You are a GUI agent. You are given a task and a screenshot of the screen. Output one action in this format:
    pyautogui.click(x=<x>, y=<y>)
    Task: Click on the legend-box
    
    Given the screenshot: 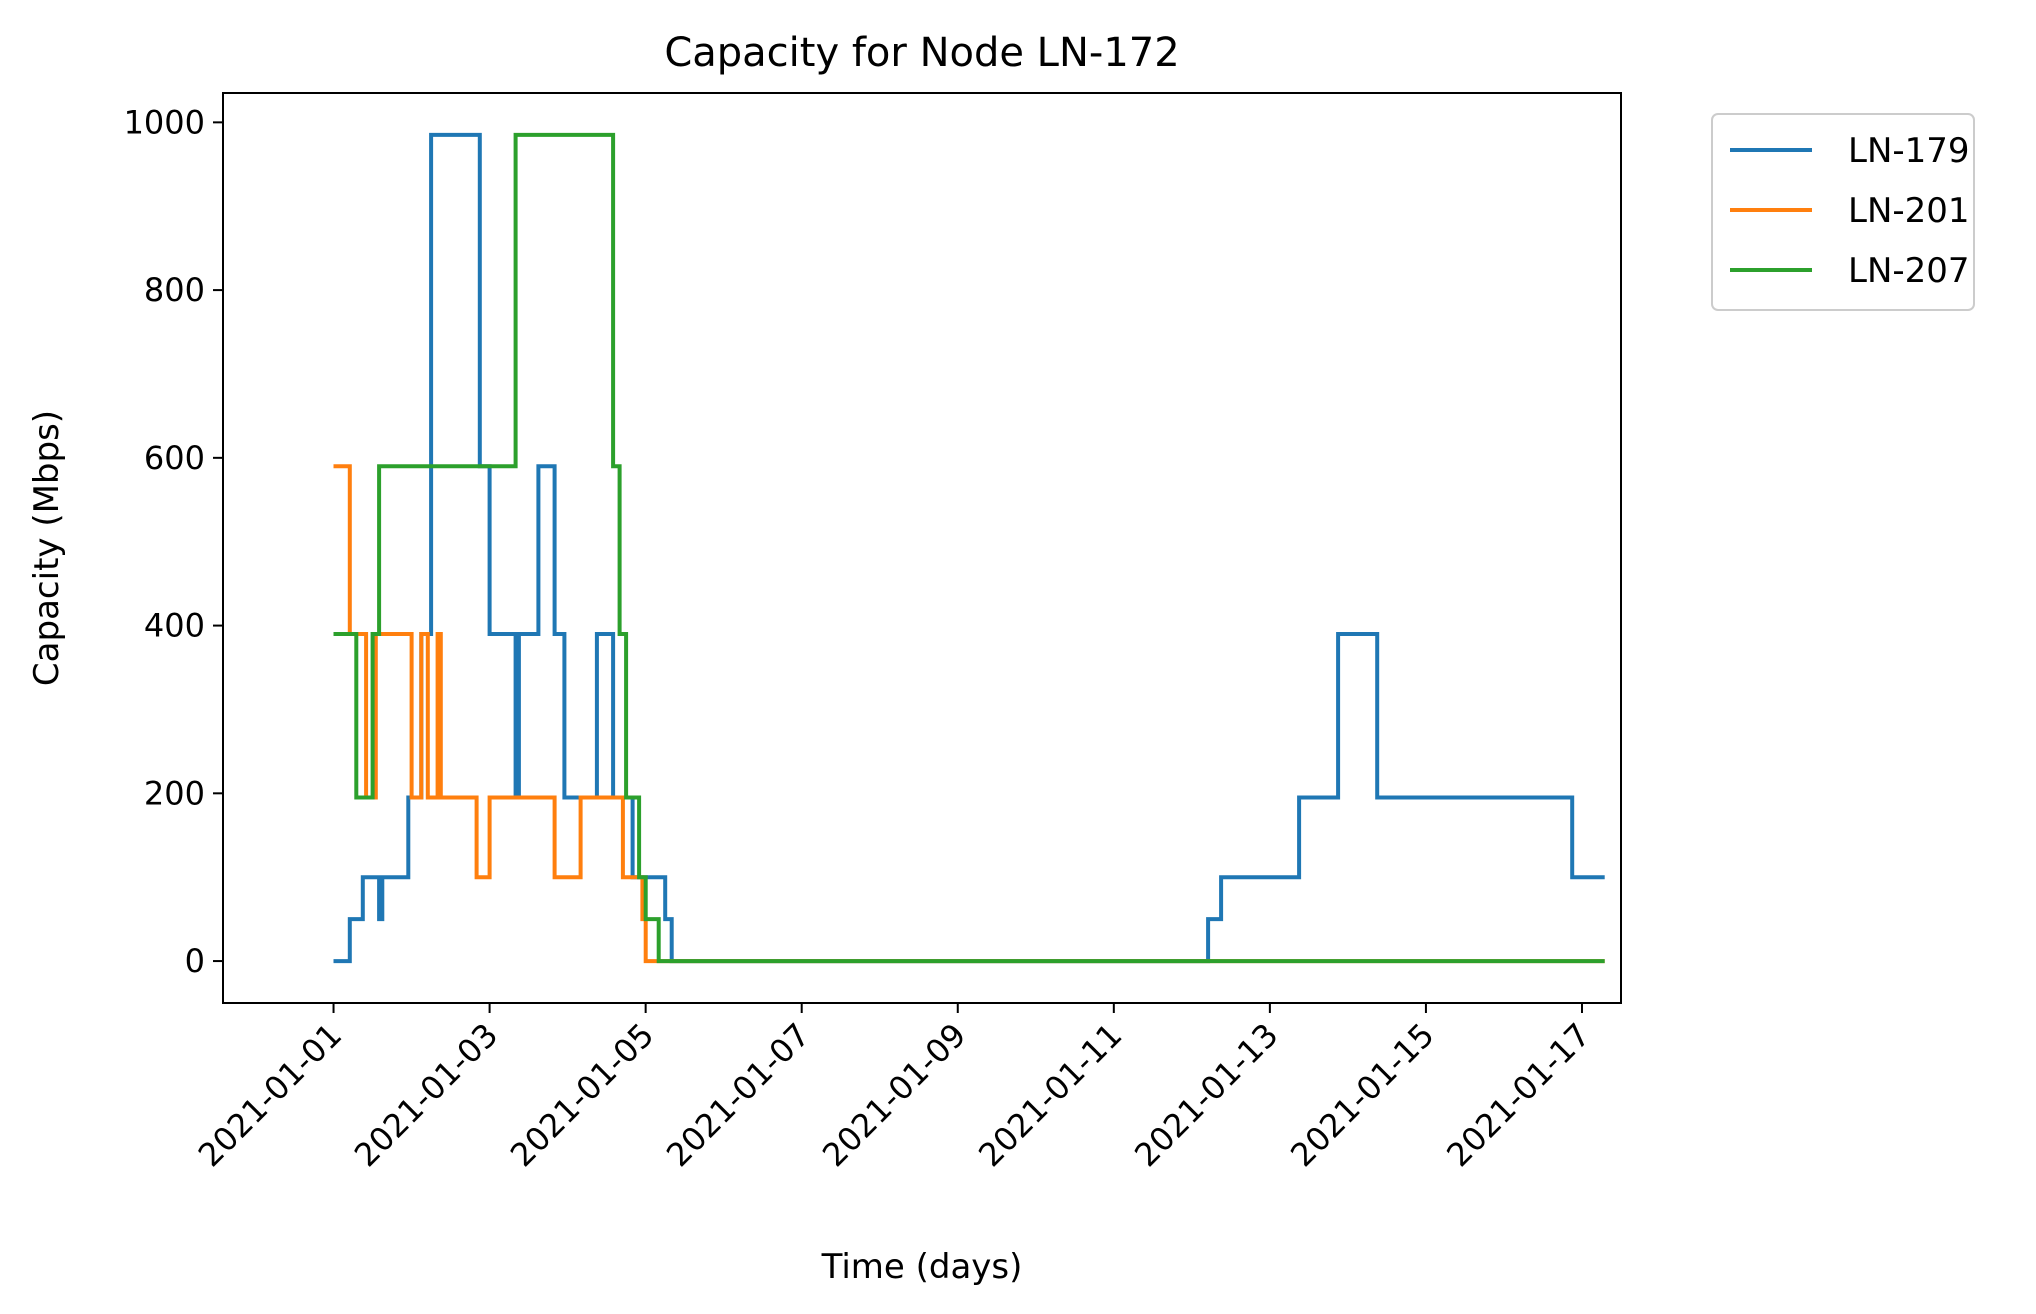 What is the action you would take?
    pyautogui.click(x=1843, y=212)
    